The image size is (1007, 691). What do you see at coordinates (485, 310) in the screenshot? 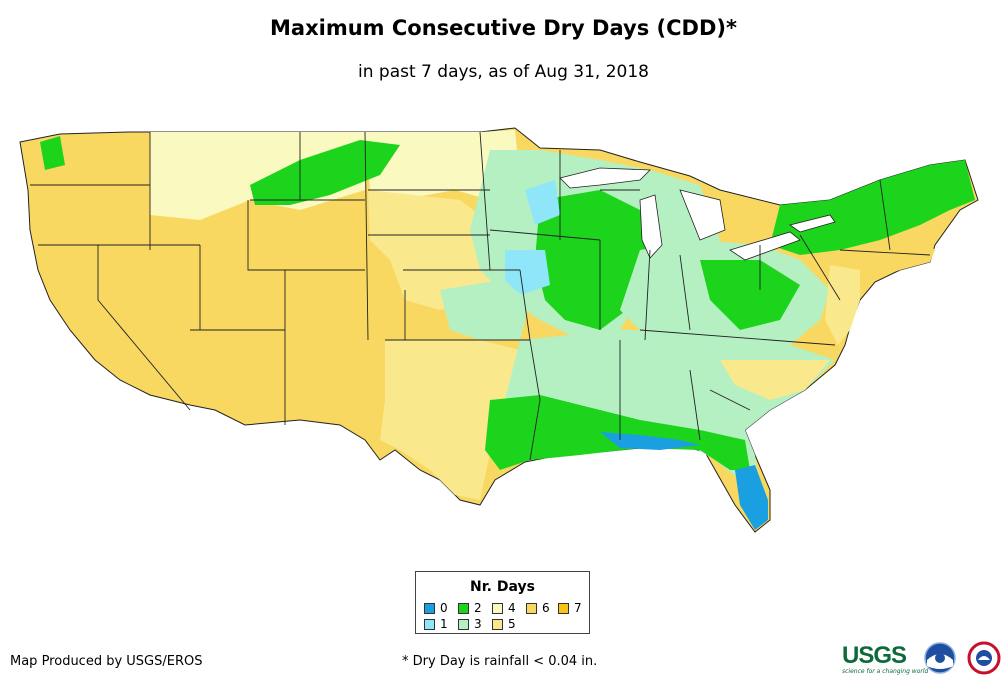
I see `region-kansas-dry3` at bounding box center [485, 310].